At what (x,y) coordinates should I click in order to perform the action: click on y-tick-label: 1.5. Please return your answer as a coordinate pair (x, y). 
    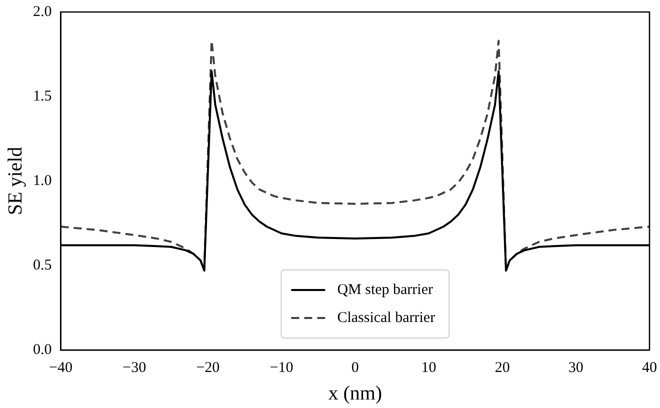
    Looking at the image, I should click on (42, 96).